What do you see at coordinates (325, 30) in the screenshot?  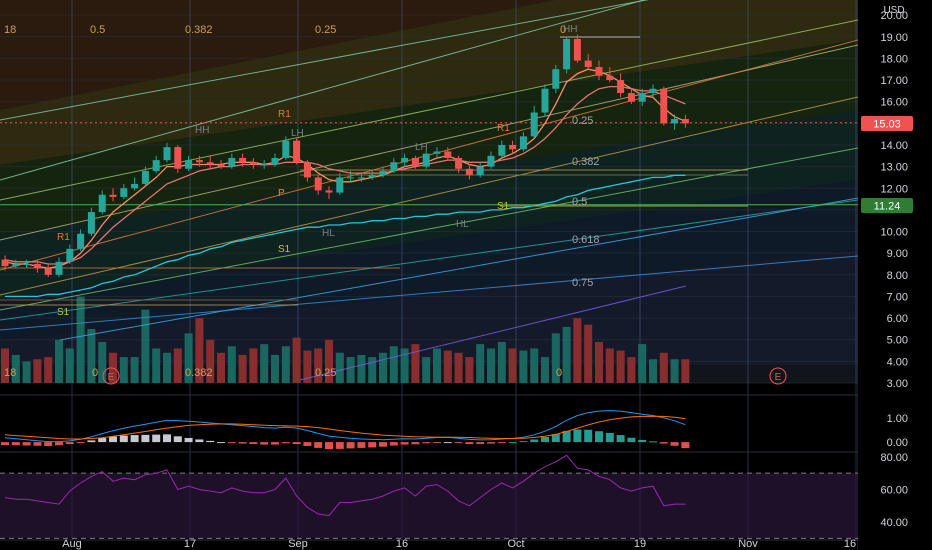 I see `fib-level-label: 0.25` at bounding box center [325, 30].